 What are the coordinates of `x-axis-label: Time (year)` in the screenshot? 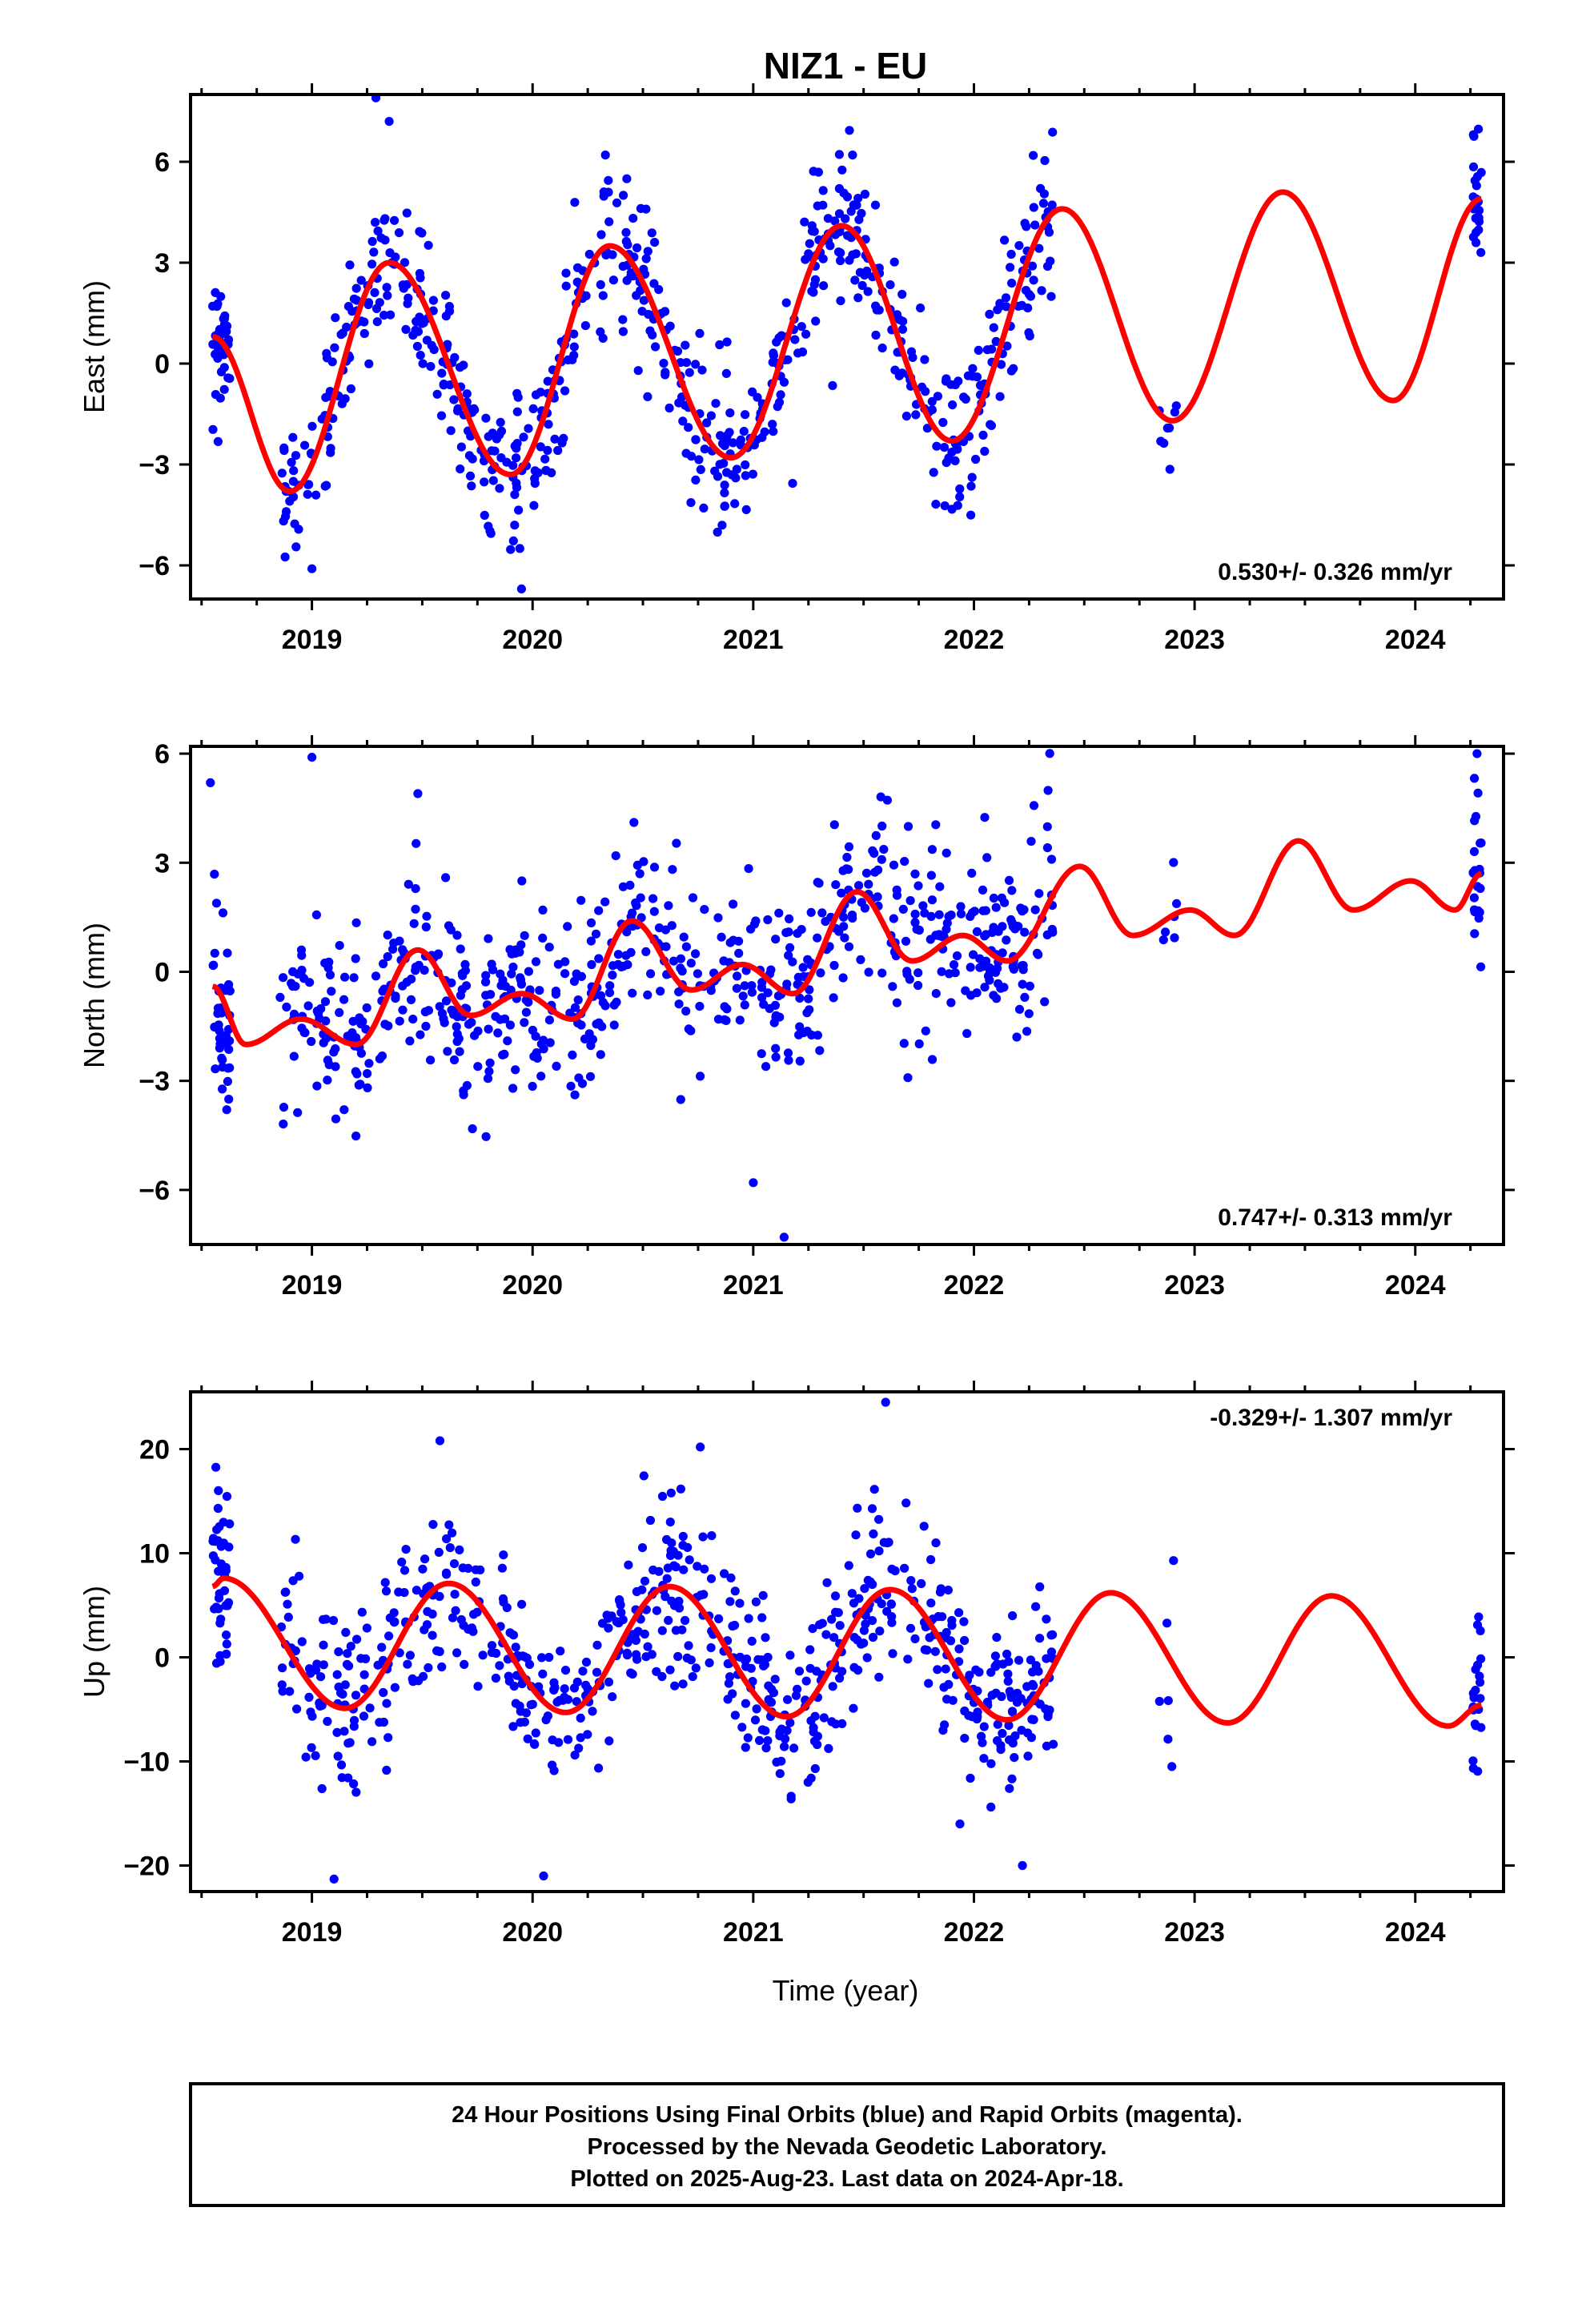 It's located at (846, 1990).